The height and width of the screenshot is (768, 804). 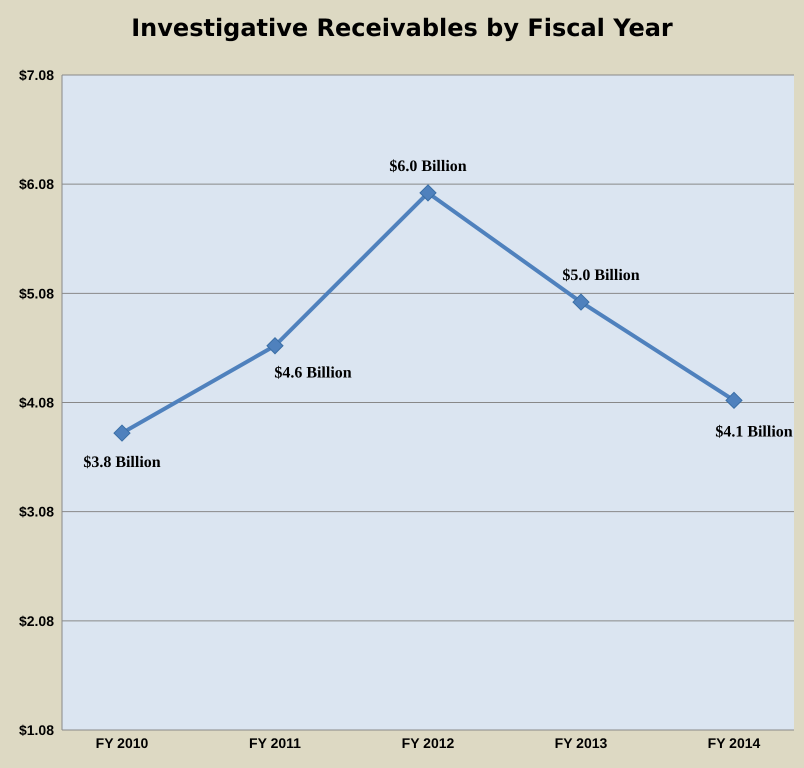 What do you see at coordinates (36, 620) in the screenshot?
I see `y-tick-label: $2.08` at bounding box center [36, 620].